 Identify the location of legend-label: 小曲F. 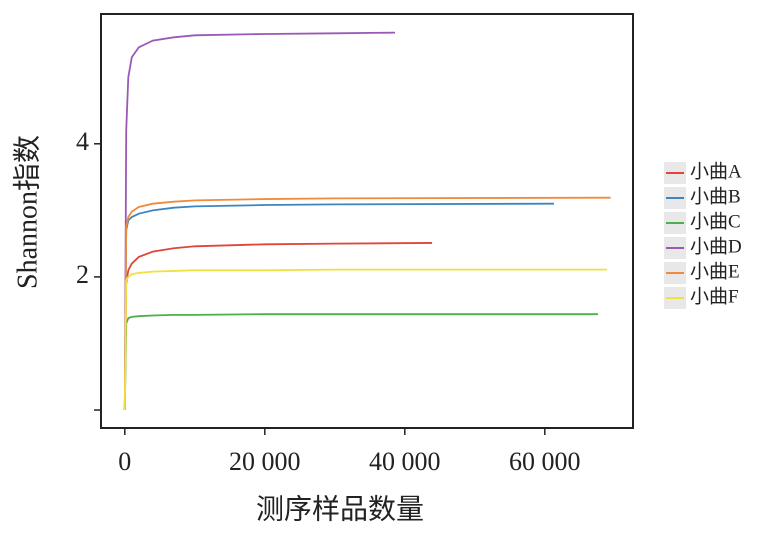
(714, 296).